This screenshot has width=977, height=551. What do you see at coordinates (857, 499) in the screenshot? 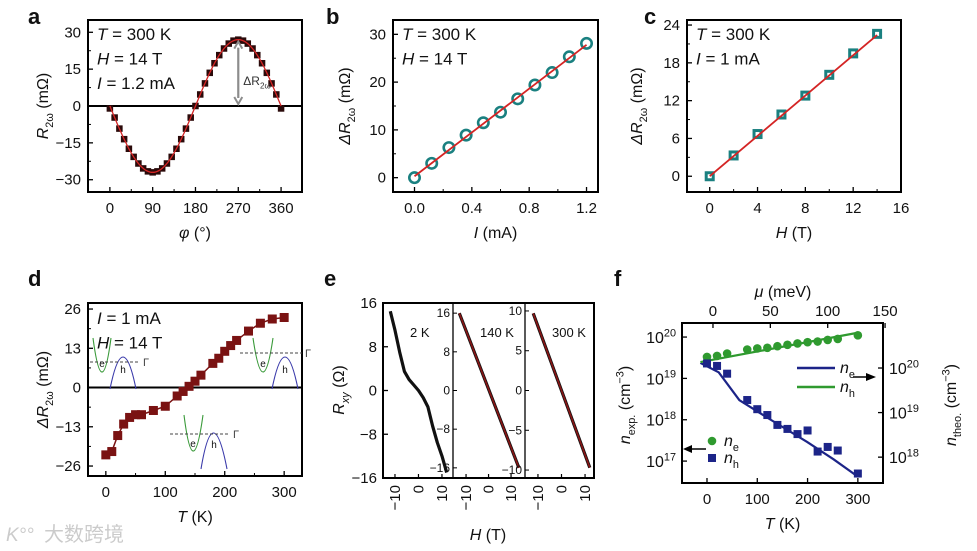
I see `x-tick-label: 300` at bounding box center [857, 499].